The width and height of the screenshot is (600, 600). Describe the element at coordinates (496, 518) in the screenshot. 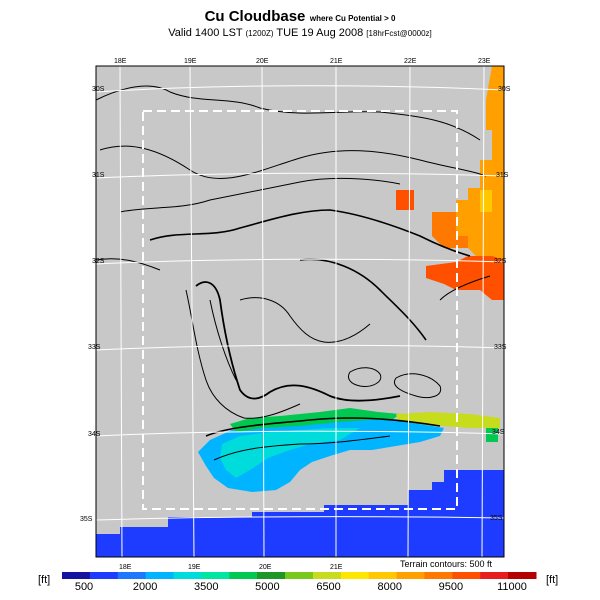

I see `lat-label-right: 35S` at that location.